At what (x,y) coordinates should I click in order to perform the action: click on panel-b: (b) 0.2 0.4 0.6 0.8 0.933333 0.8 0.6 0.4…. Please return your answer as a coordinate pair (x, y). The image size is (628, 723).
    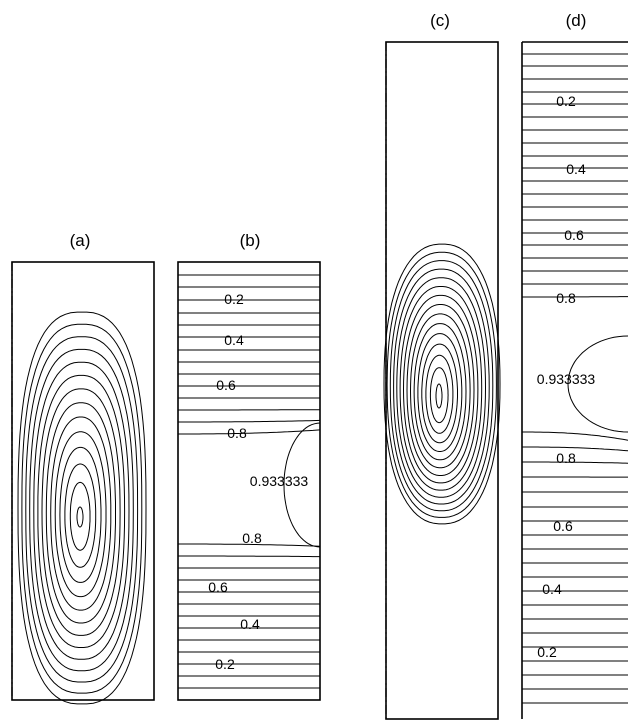
    Looking at the image, I should click on (249, 466).